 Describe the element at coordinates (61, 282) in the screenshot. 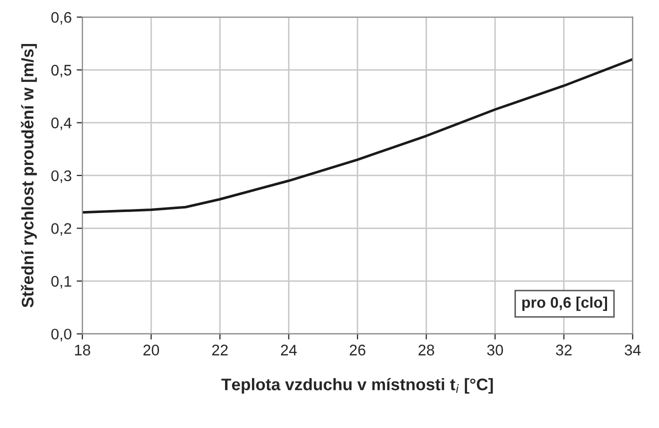

I see `y-tick-label: 0,1` at that location.